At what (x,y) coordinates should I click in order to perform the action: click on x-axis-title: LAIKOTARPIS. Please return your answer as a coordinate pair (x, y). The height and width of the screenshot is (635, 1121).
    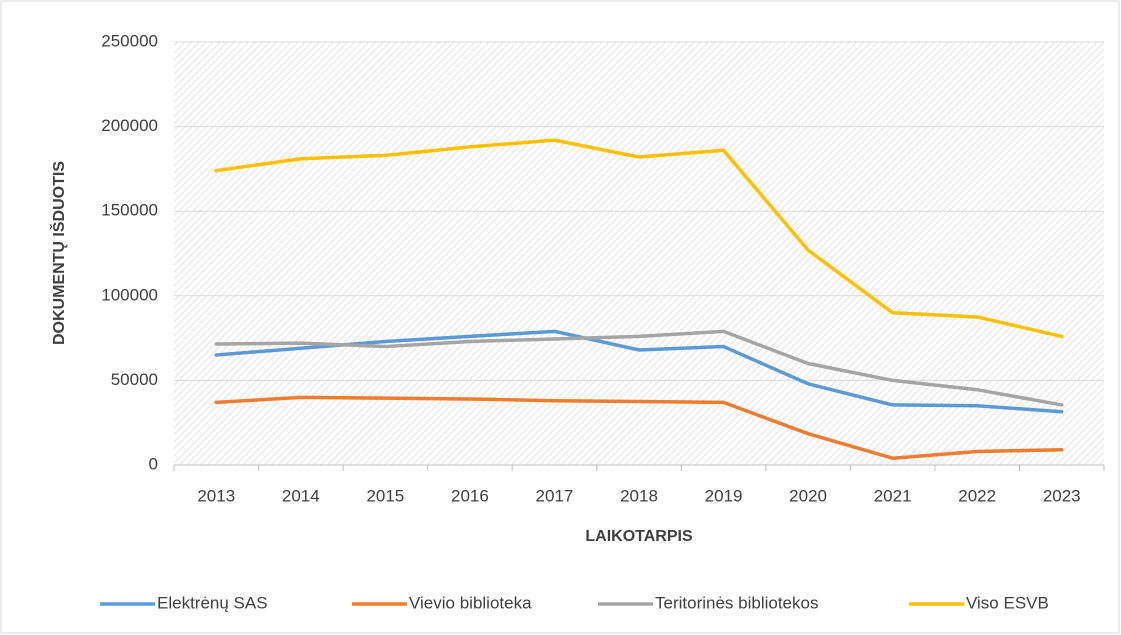
    Looking at the image, I should click on (639, 536).